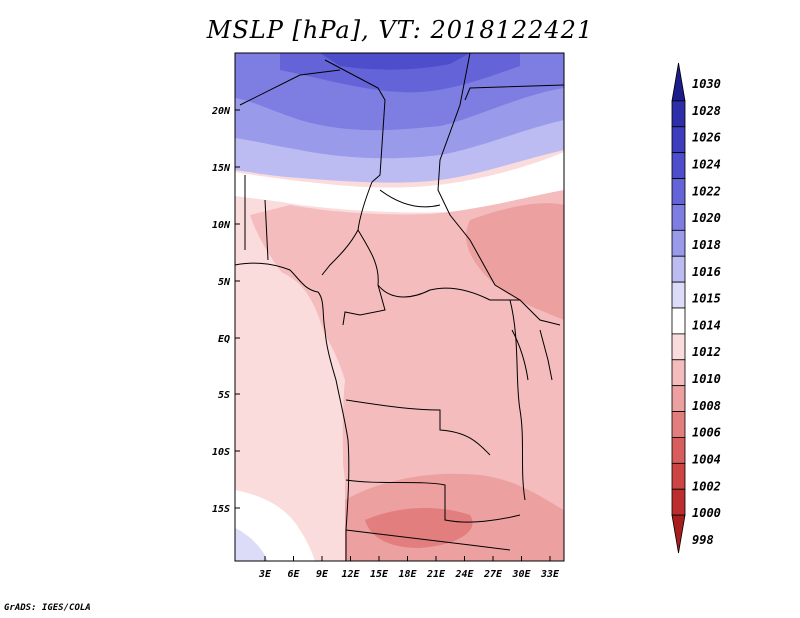  What do you see at coordinates (706, 513) in the screenshot?
I see `colorbar-label: 1000` at bounding box center [706, 513].